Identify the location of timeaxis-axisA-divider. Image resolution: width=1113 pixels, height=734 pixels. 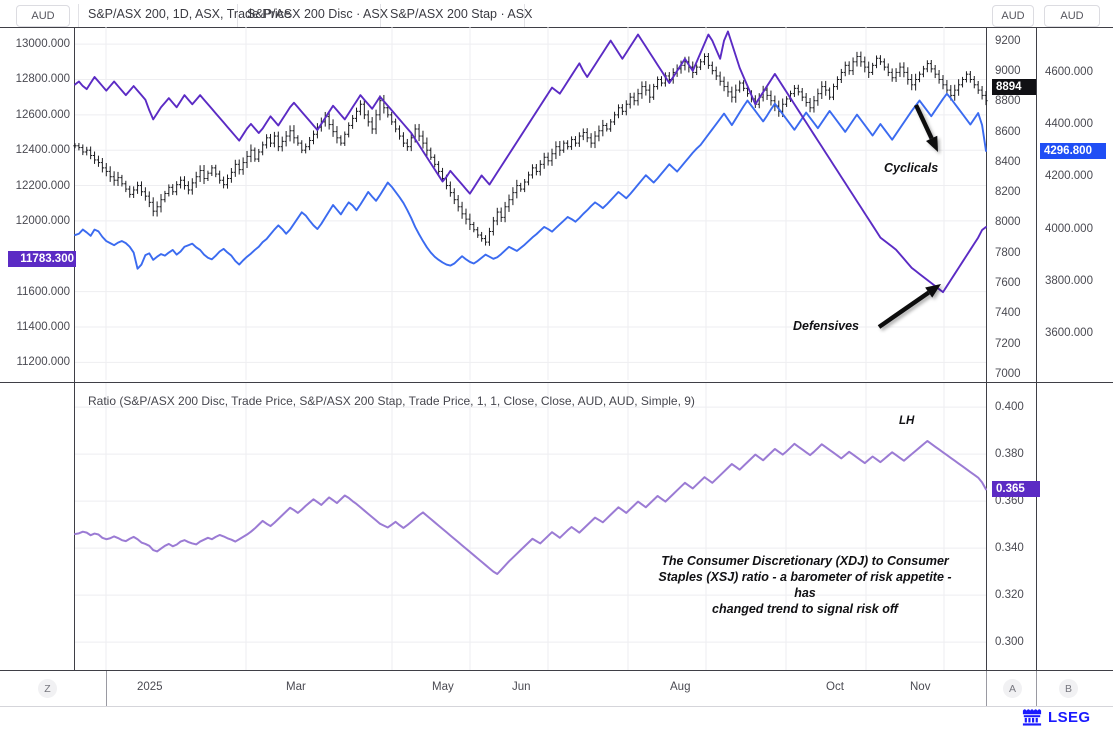
(986, 688).